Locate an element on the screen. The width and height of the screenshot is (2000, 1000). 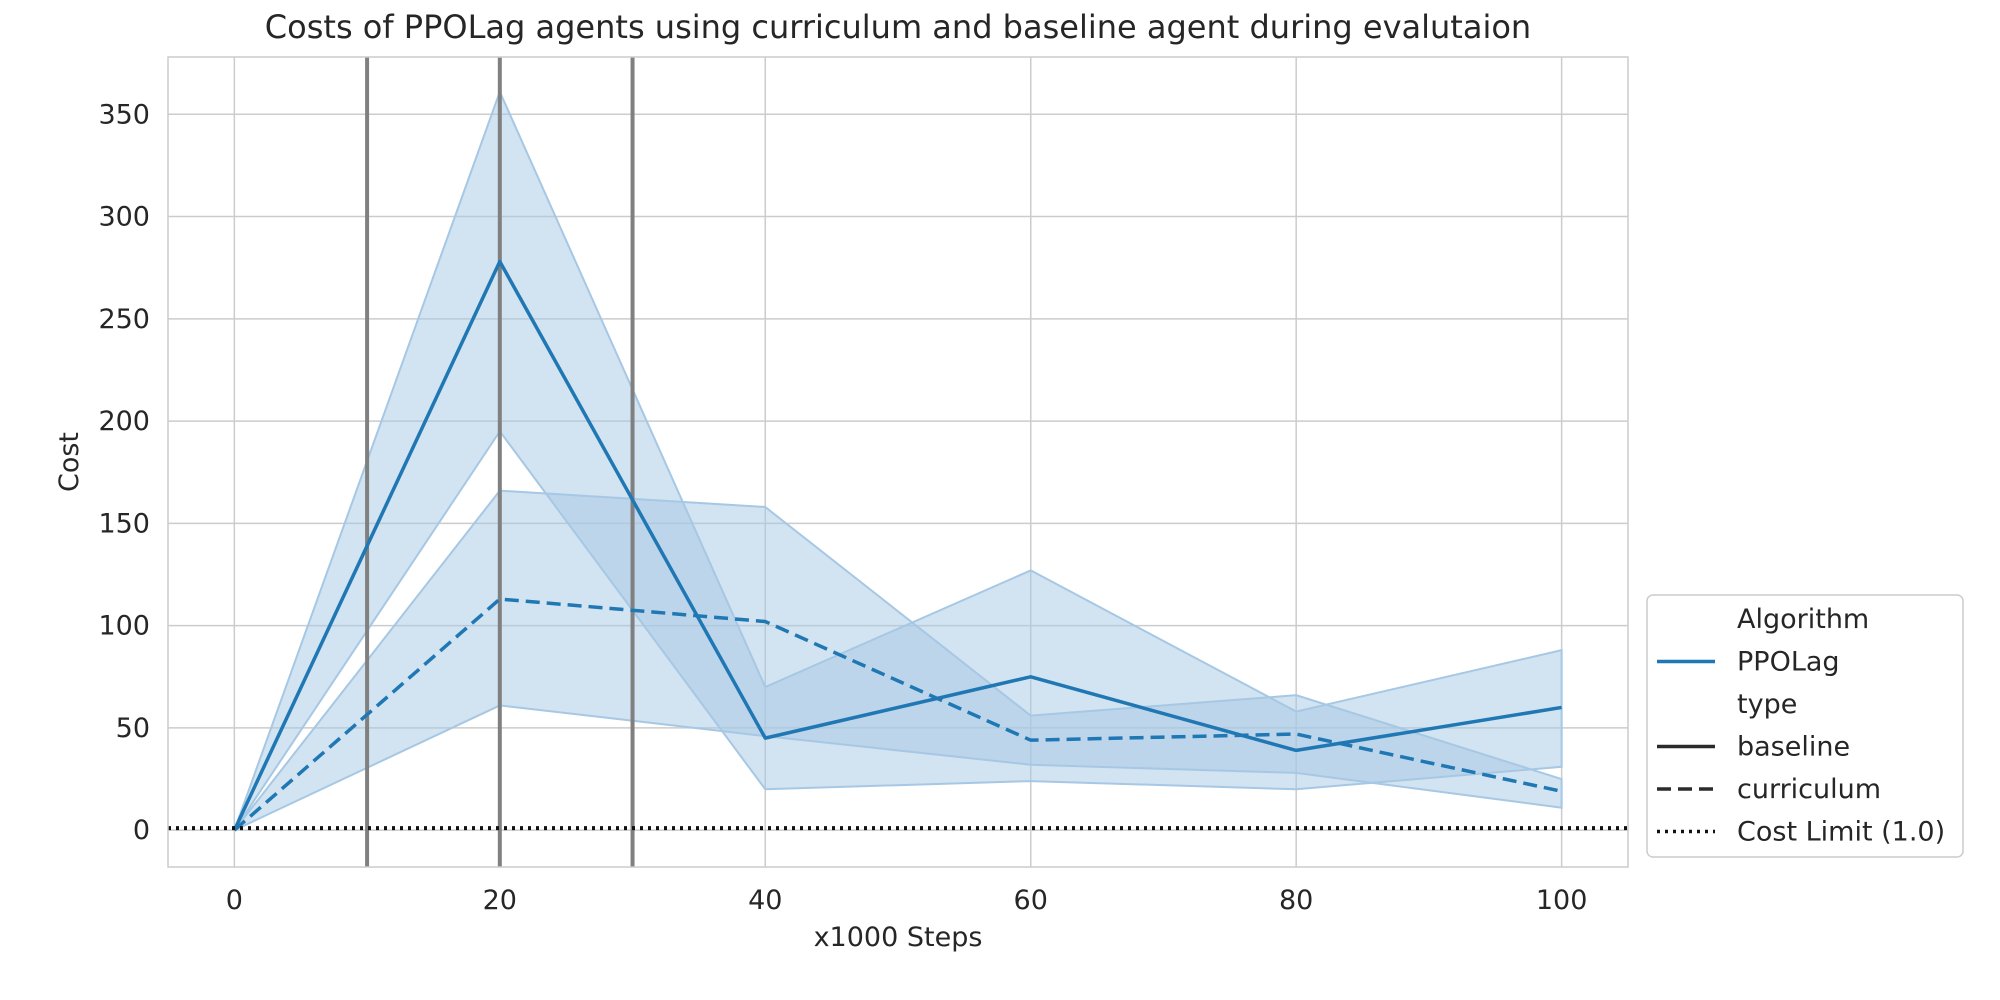
x-tick-label: 60 is located at coordinates (1031, 900).